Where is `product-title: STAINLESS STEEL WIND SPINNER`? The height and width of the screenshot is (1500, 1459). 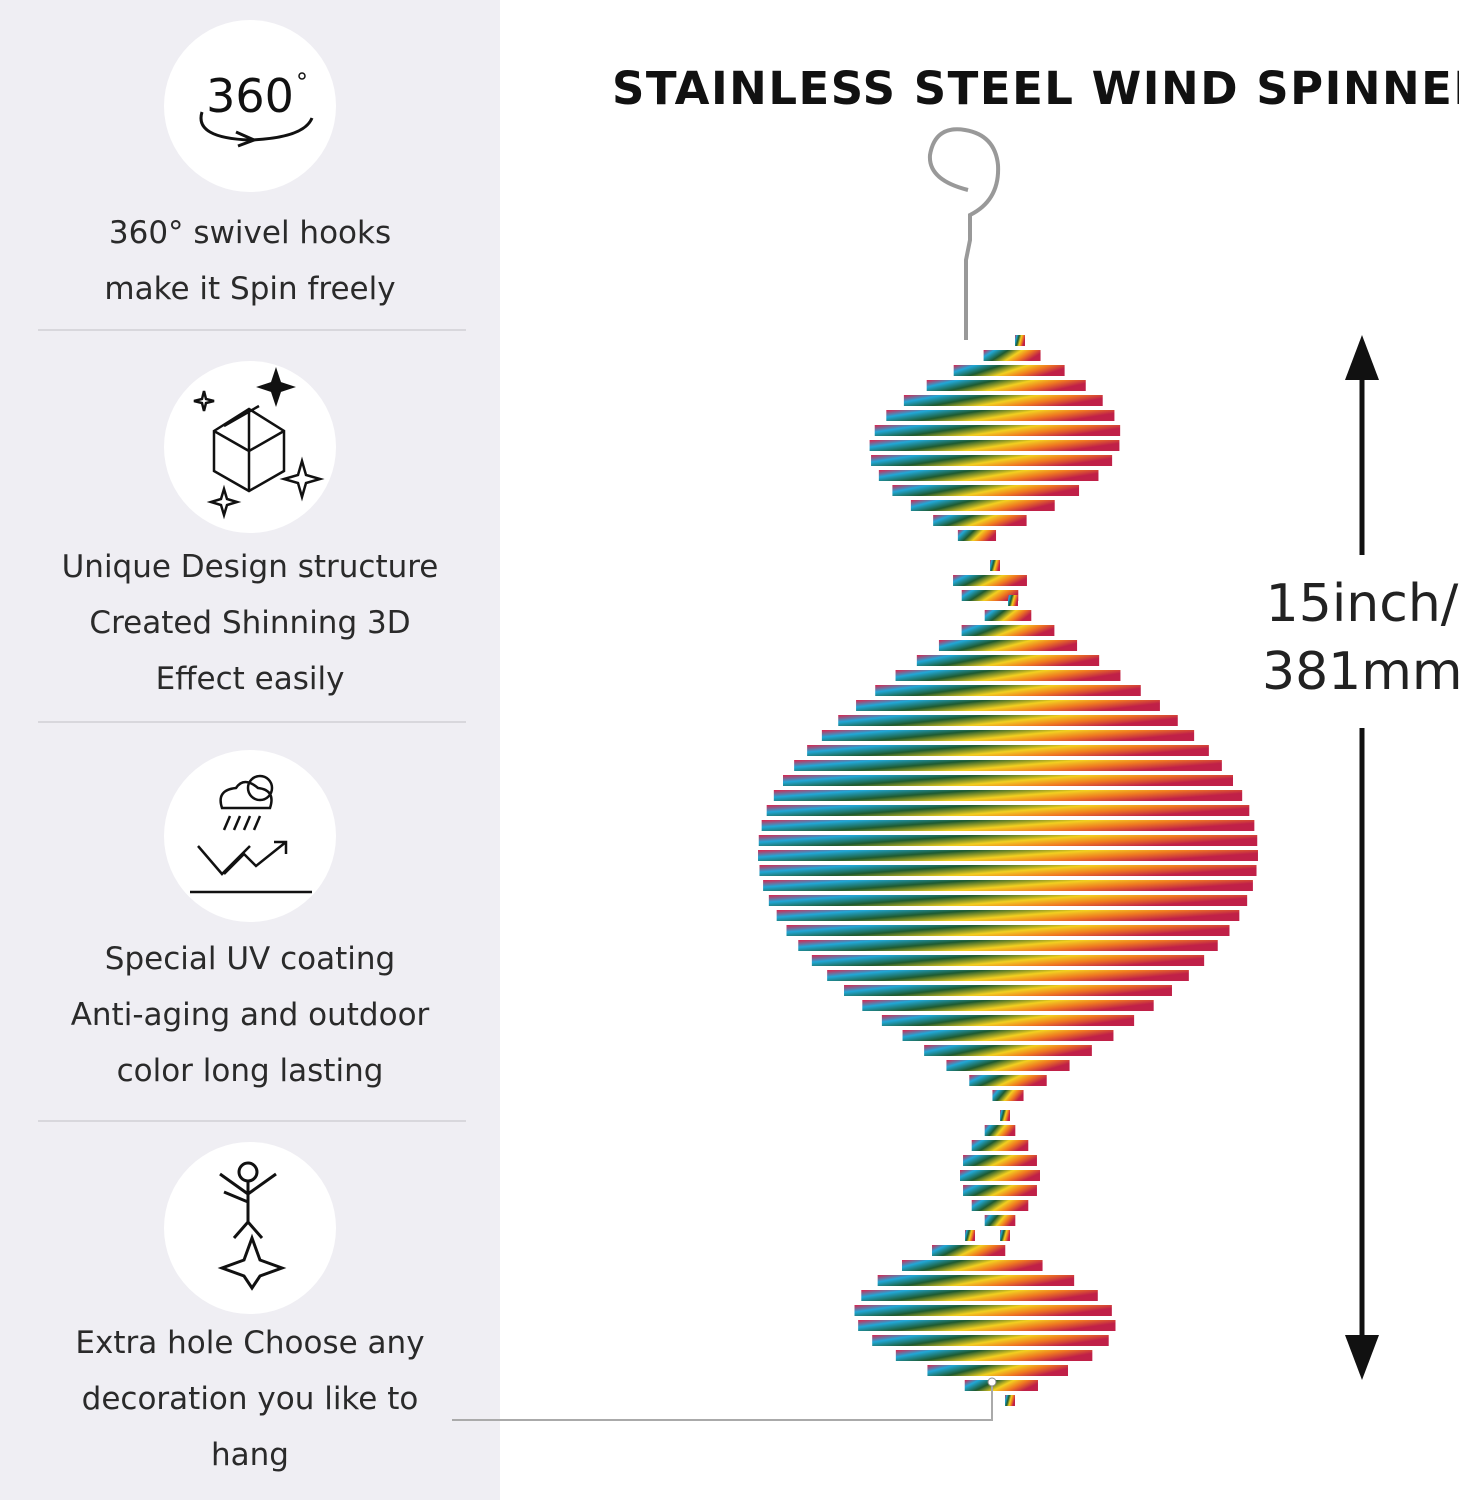
product-title: STAINLESS STEEL WIND SPINNER is located at coordinates (1035, 88).